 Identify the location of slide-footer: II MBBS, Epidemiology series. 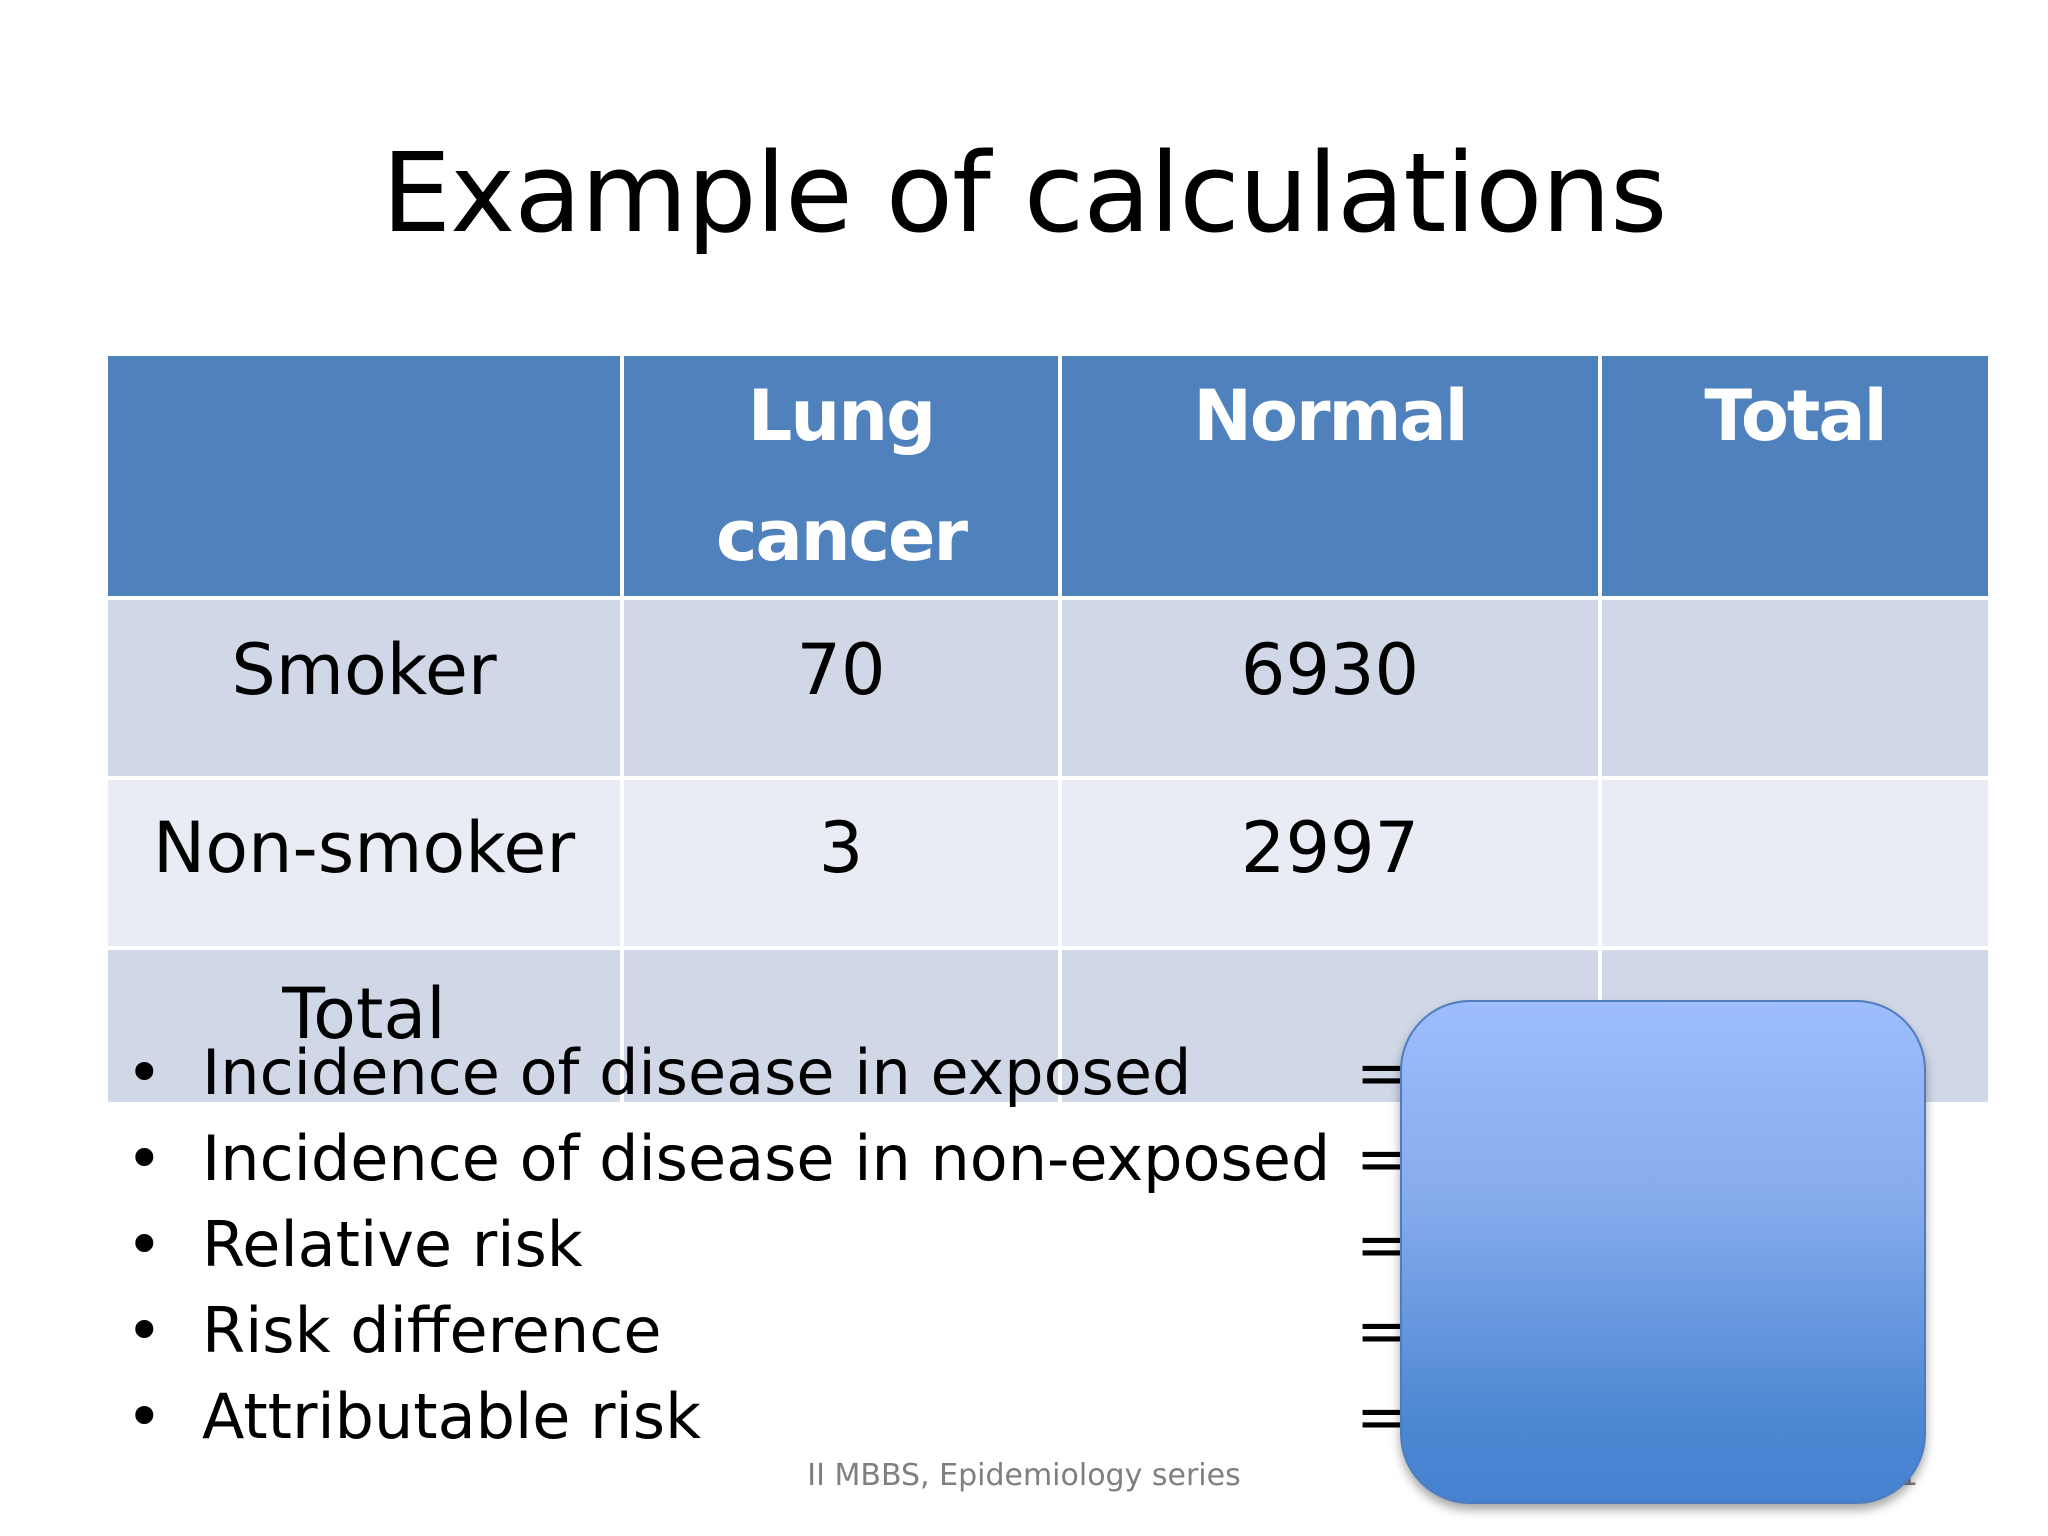
(1024, 1475).